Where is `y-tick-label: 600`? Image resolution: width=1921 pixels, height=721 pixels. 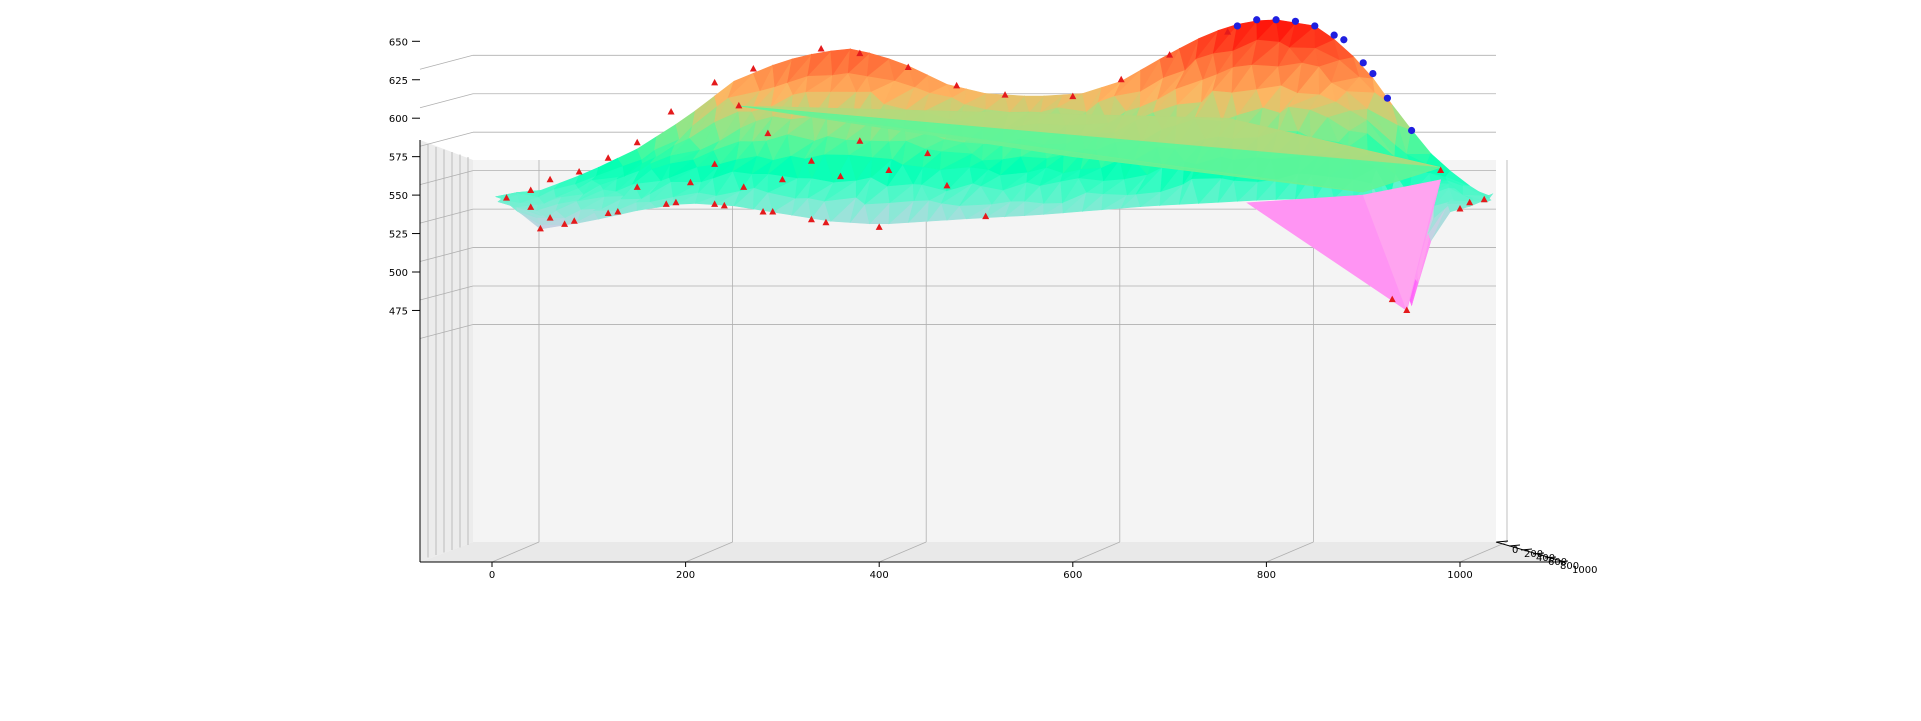 y-tick-label: 600 is located at coordinates (1557, 562).